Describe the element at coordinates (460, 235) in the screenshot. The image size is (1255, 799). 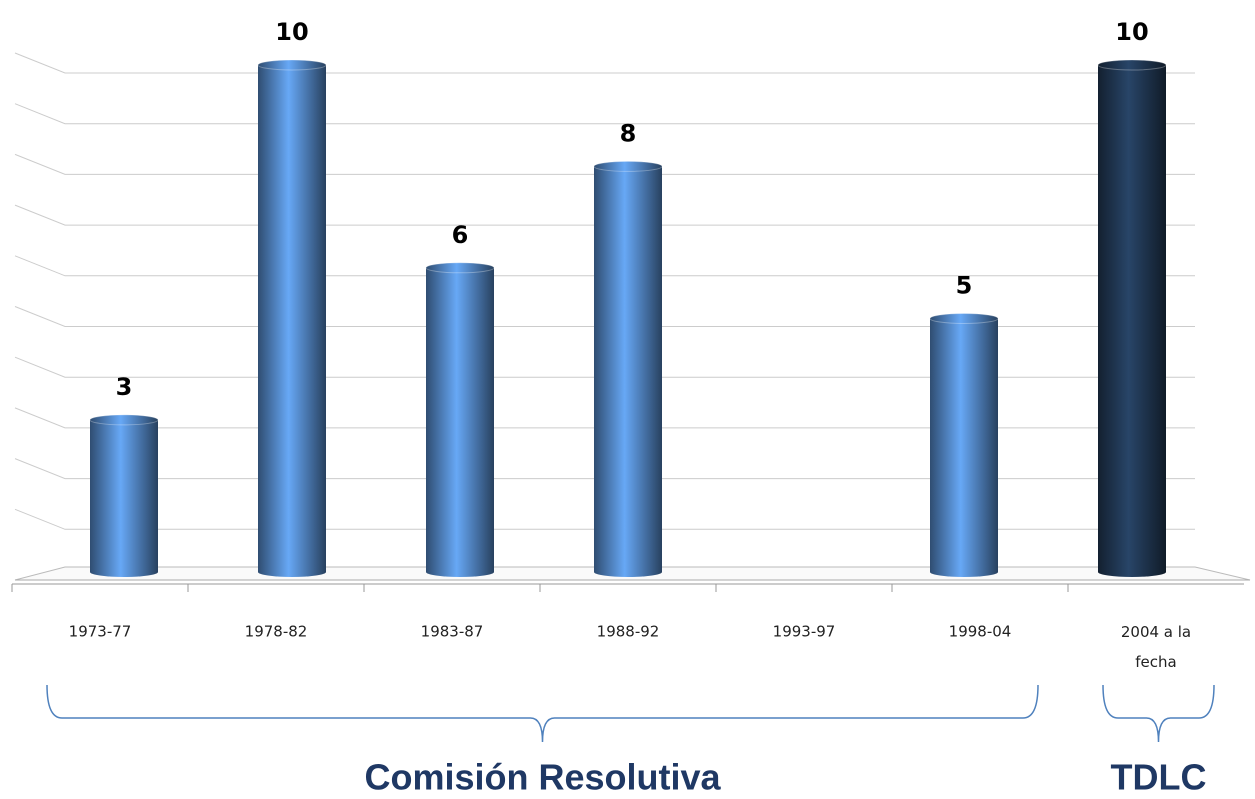
I see `value-label: 6` at that location.